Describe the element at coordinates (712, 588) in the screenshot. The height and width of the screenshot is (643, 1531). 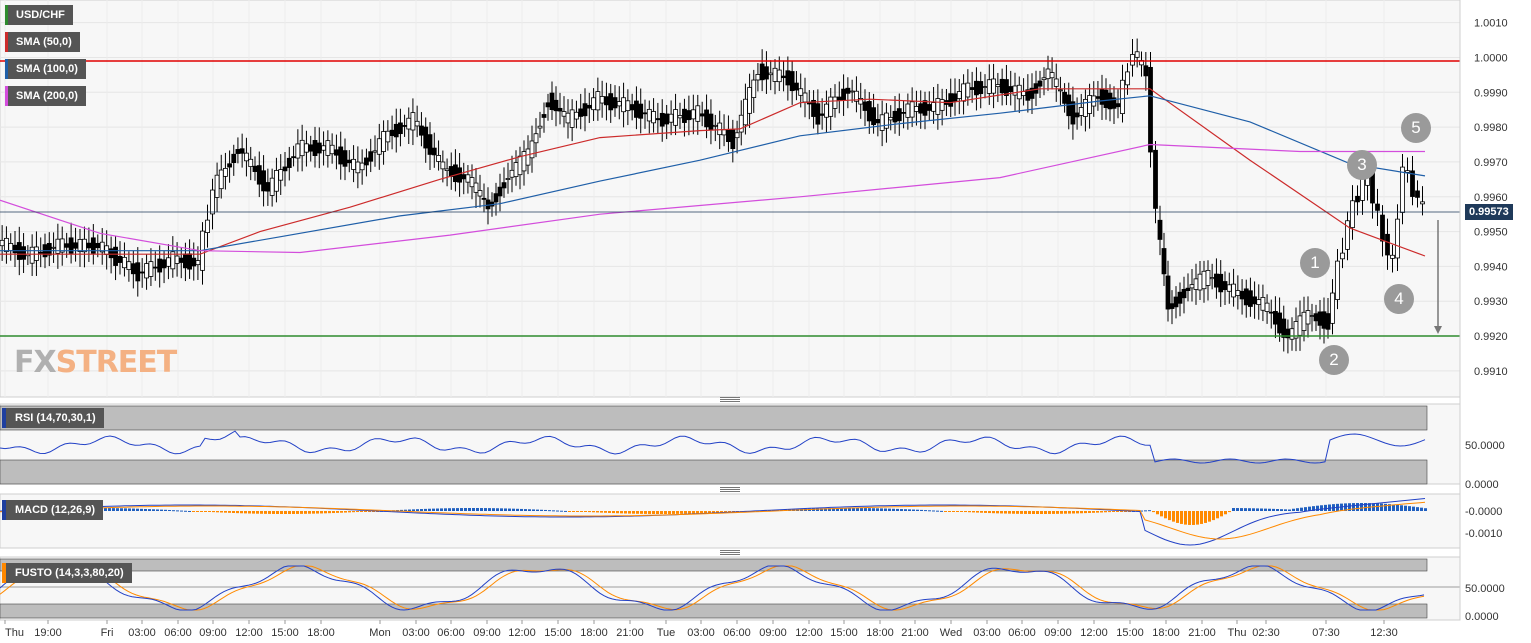
I see `fusto-k-line` at that location.